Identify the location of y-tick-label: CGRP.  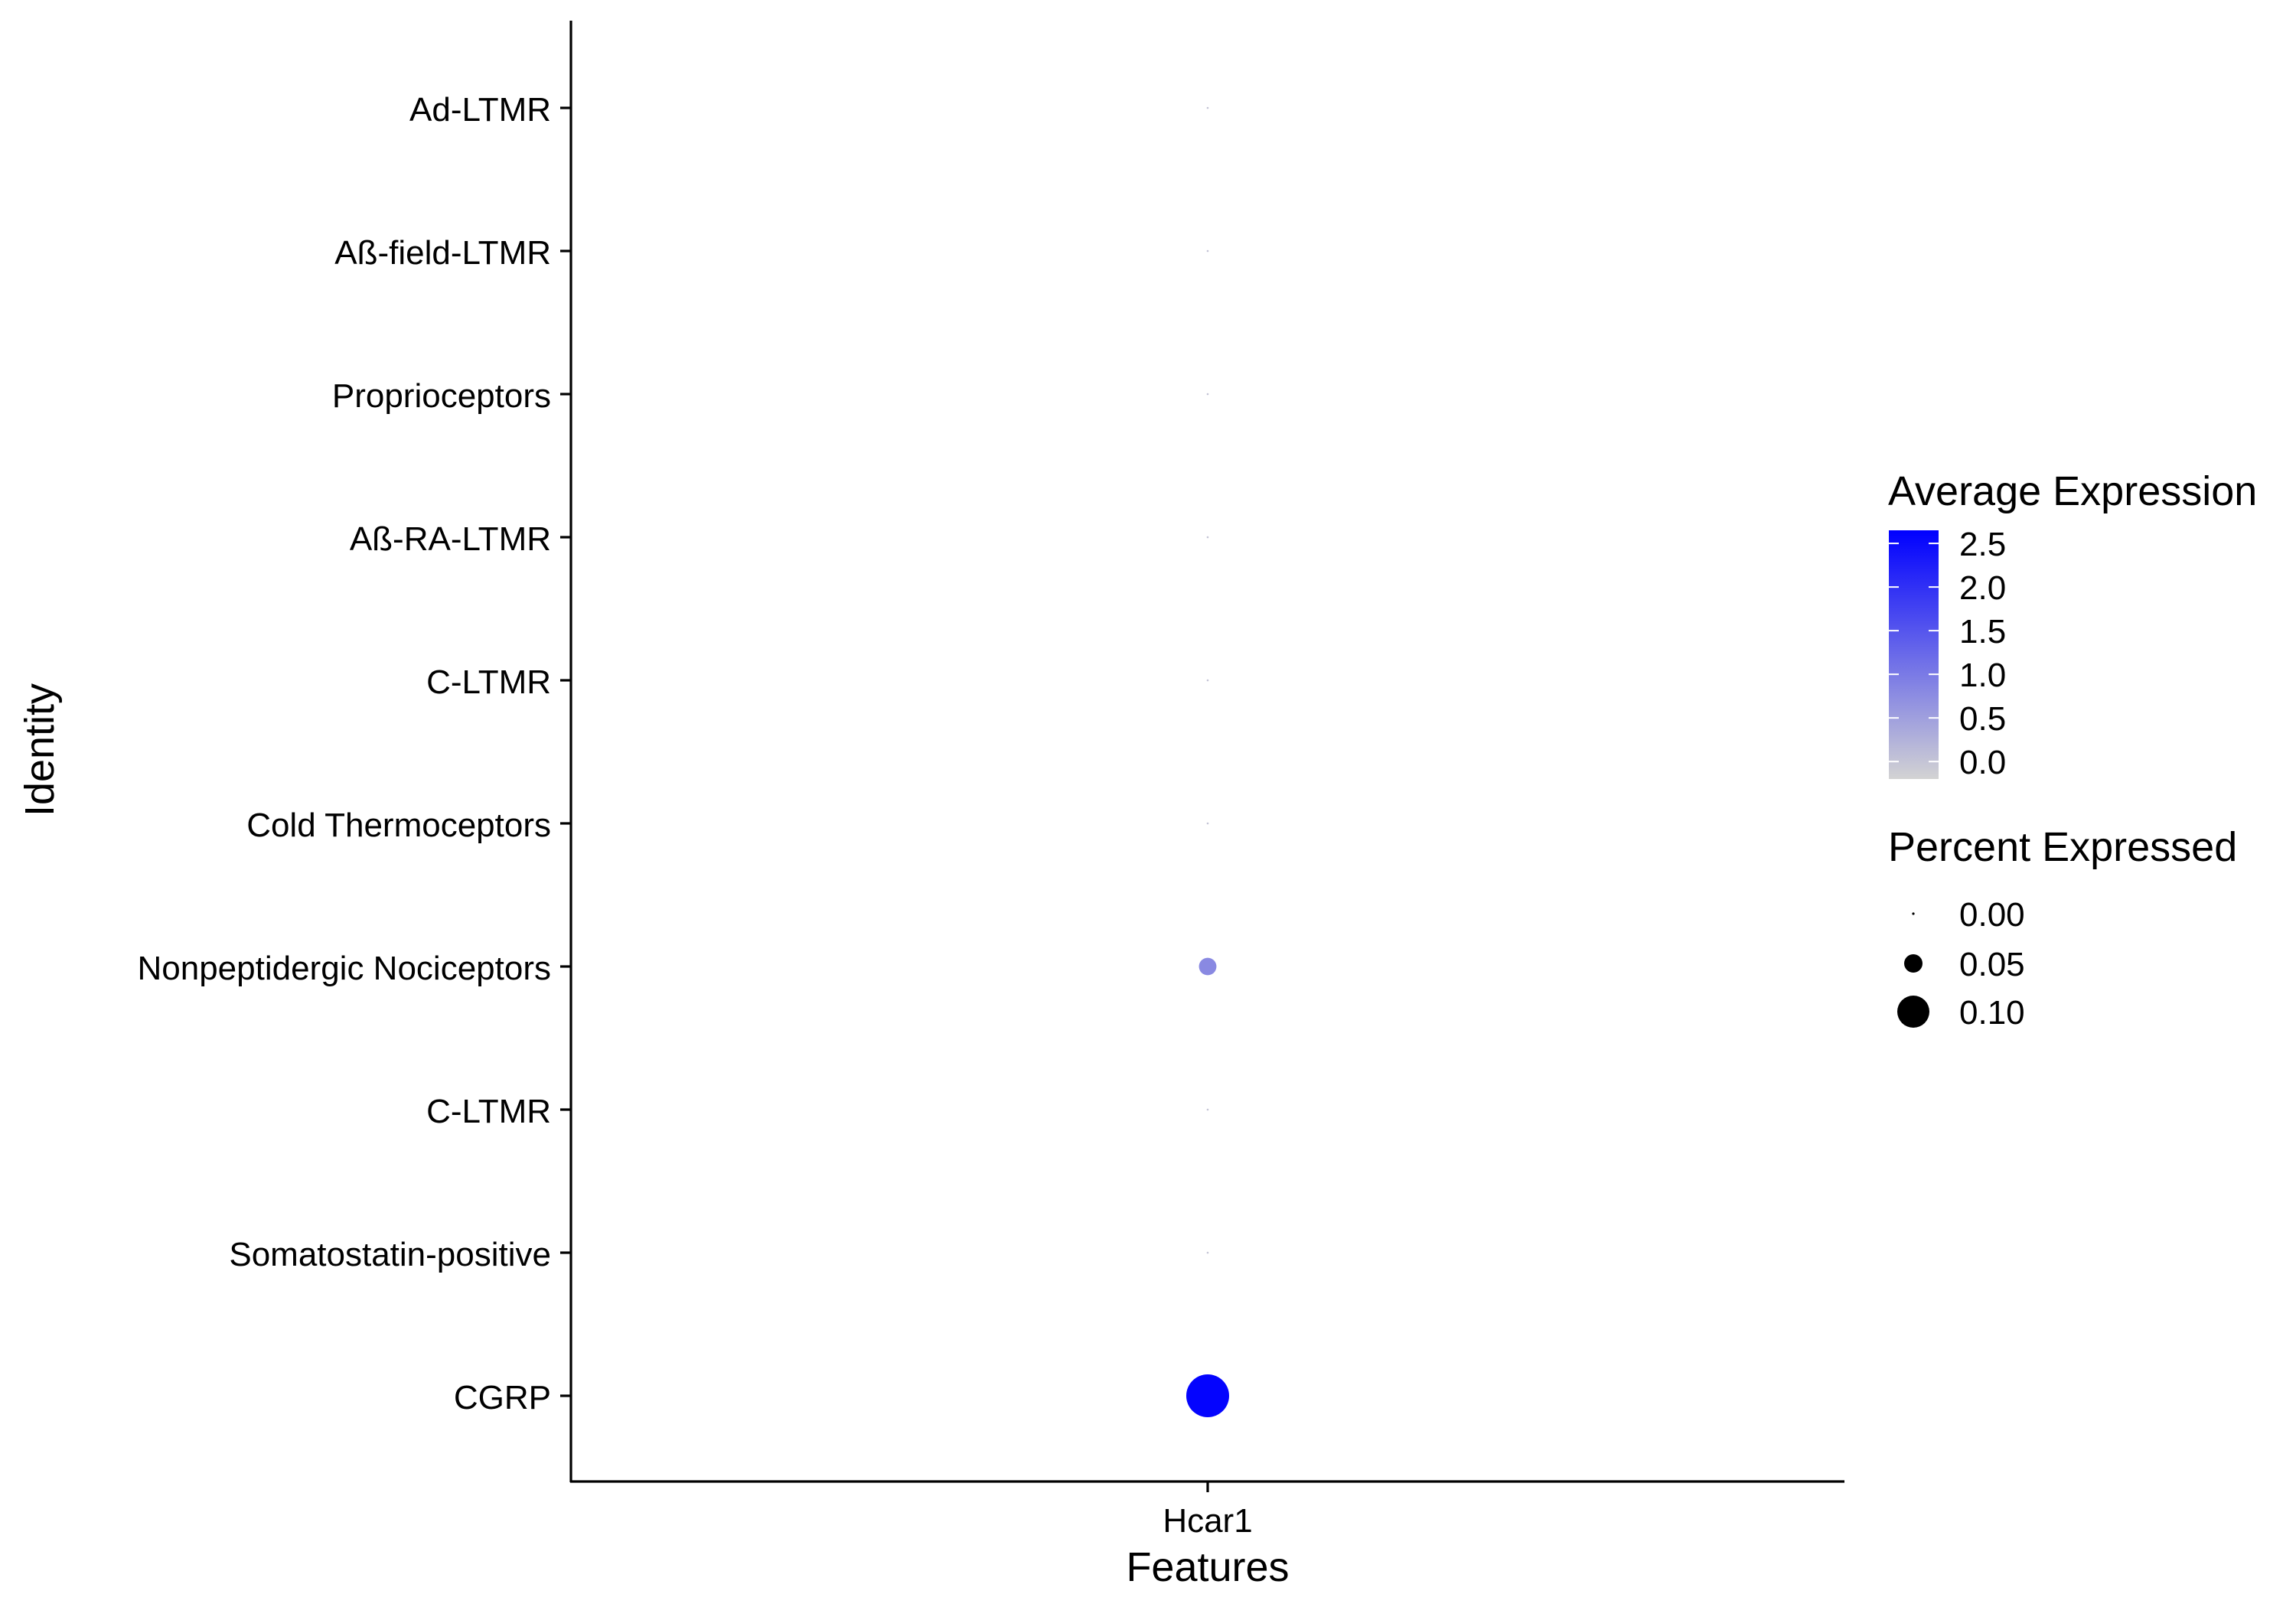
(502, 1397).